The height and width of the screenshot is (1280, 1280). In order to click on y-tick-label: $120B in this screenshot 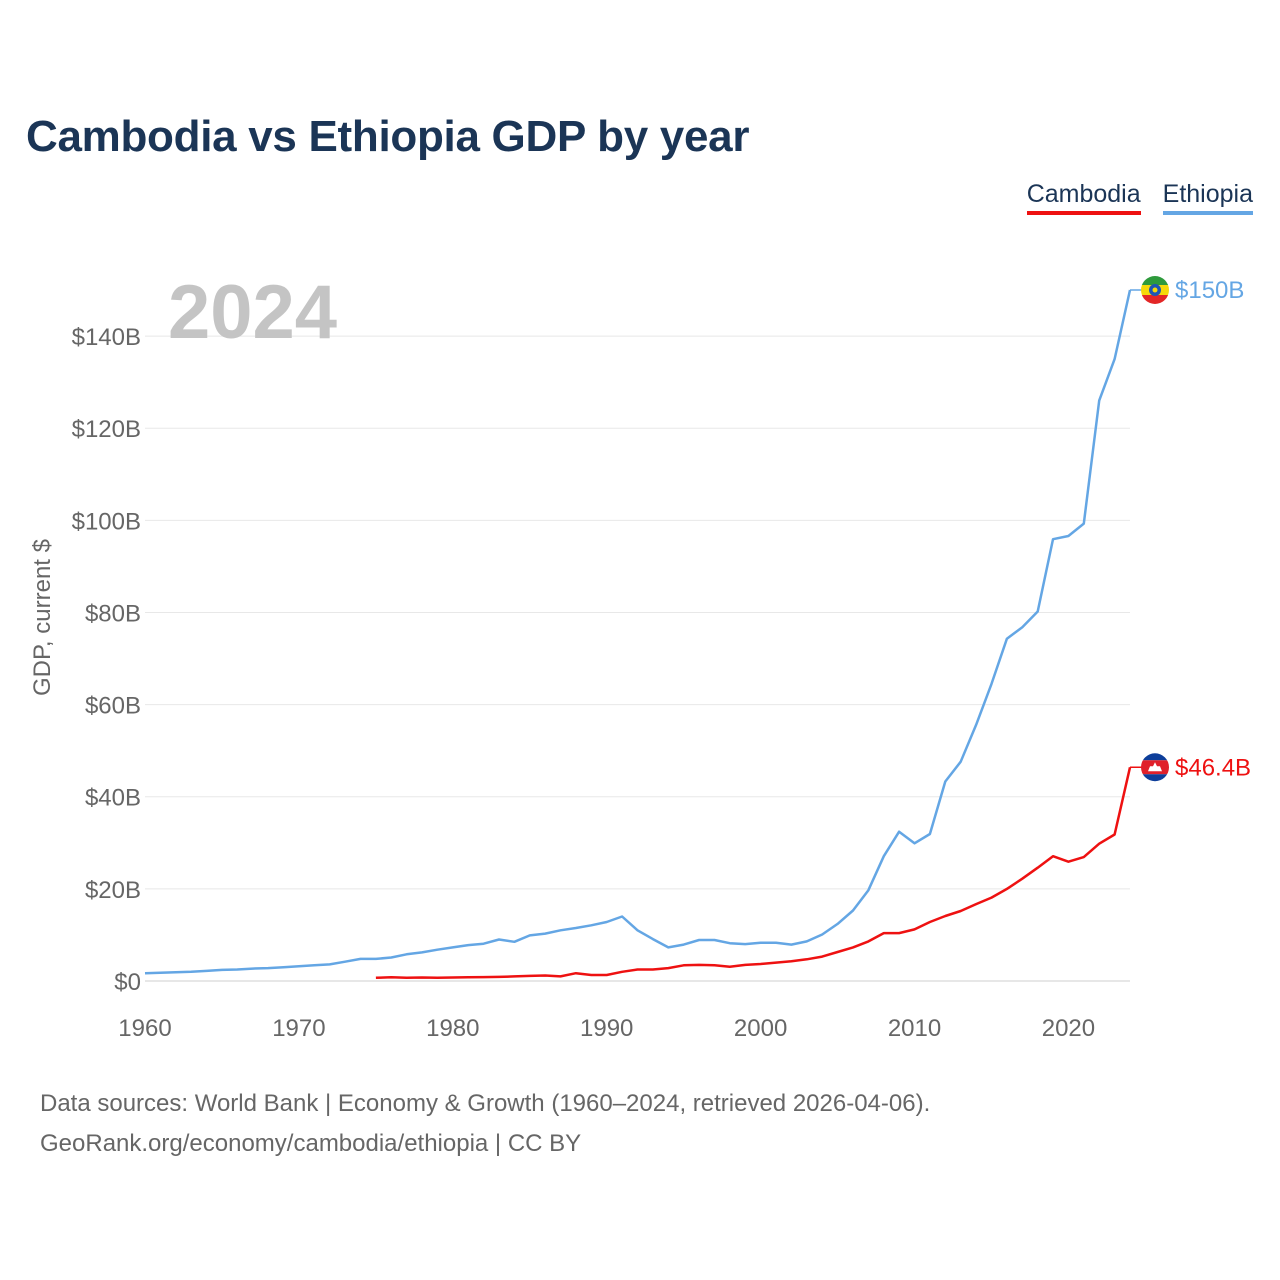, I will do `click(106, 429)`.